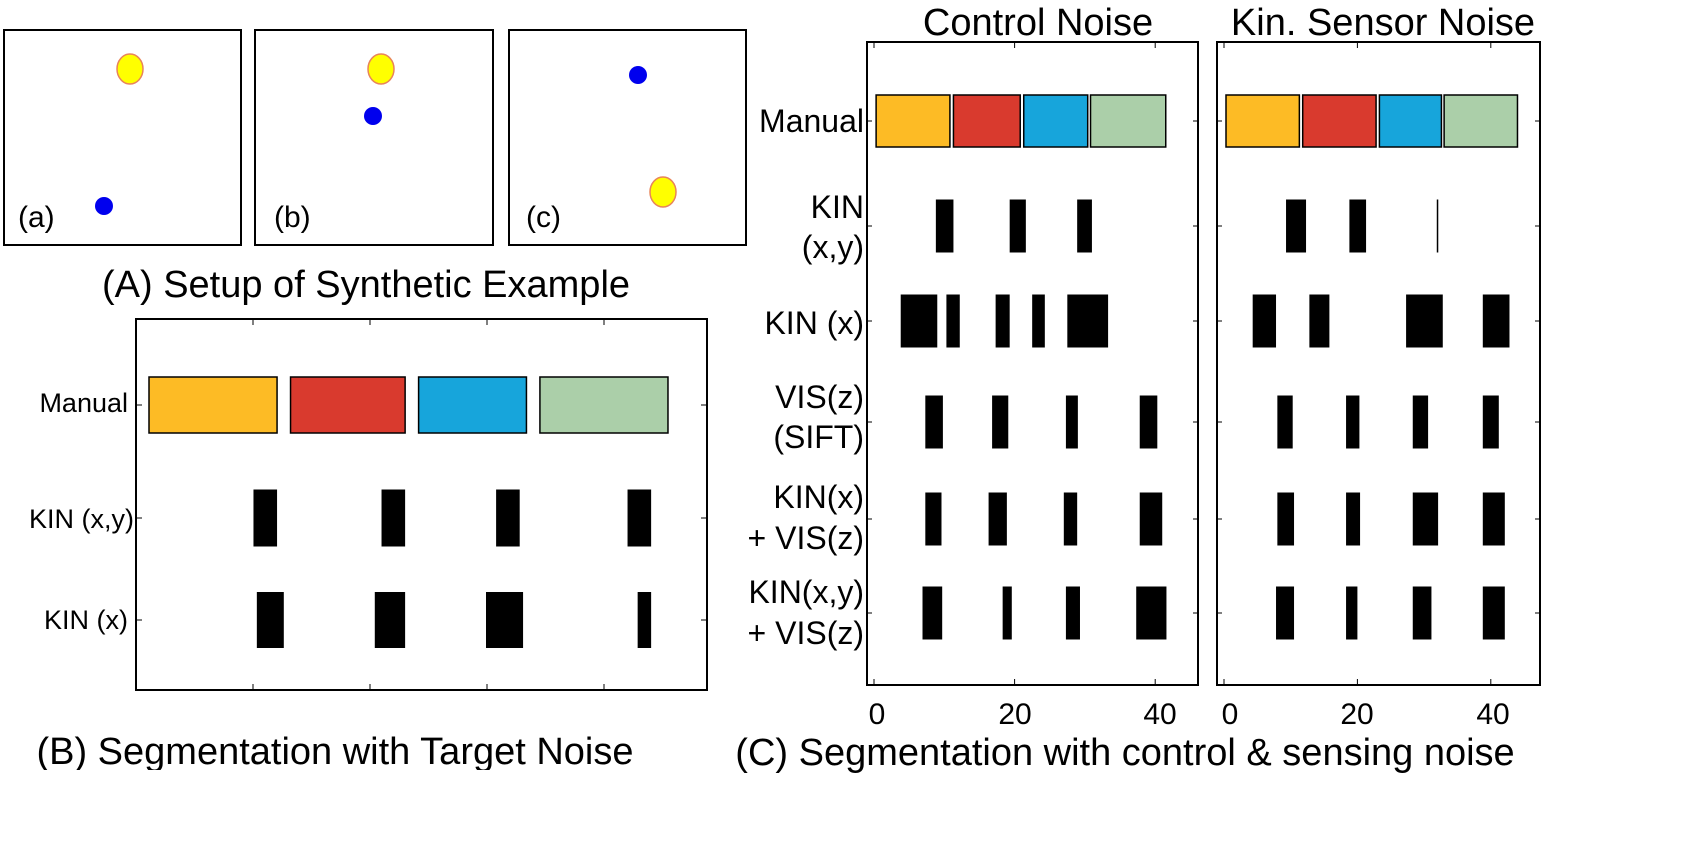 This screenshot has width=1690, height=841. Describe the element at coordinates (81, 519) in the screenshot. I see `panel-b-row-label-kin-xy: KIN (x,y)` at that location.